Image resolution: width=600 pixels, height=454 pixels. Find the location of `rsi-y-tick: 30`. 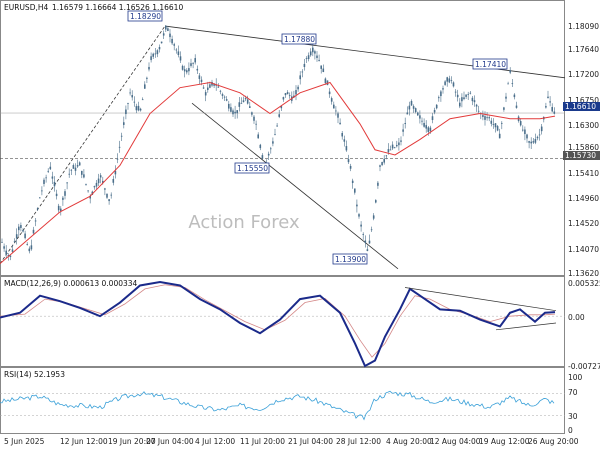

rsi-y-tick: 30 is located at coordinates (573, 416).